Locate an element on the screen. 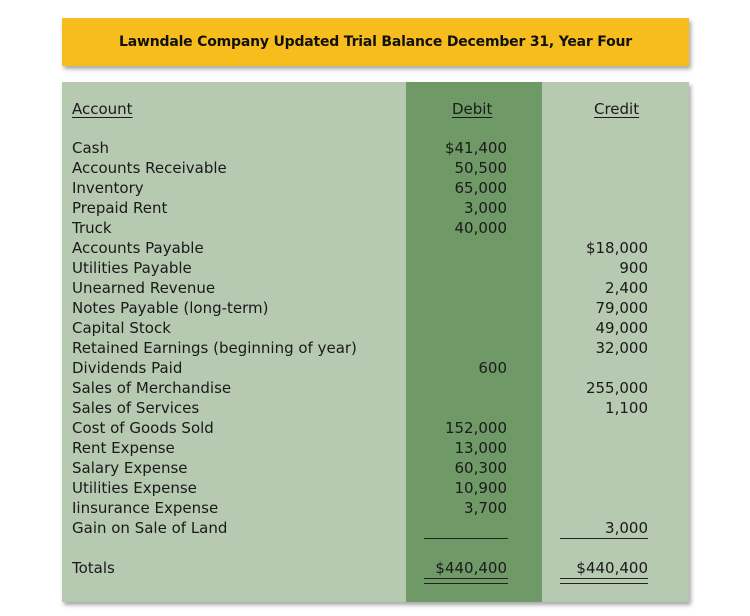 This screenshot has height=616, width=750. totals-label: Totals is located at coordinates (93, 568).